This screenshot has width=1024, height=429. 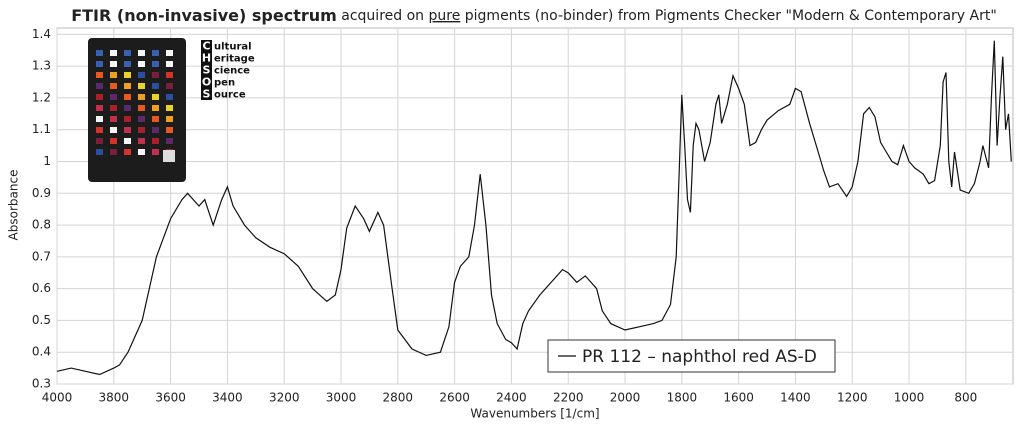 I want to click on logo-initial: C, so click(x=206, y=46).